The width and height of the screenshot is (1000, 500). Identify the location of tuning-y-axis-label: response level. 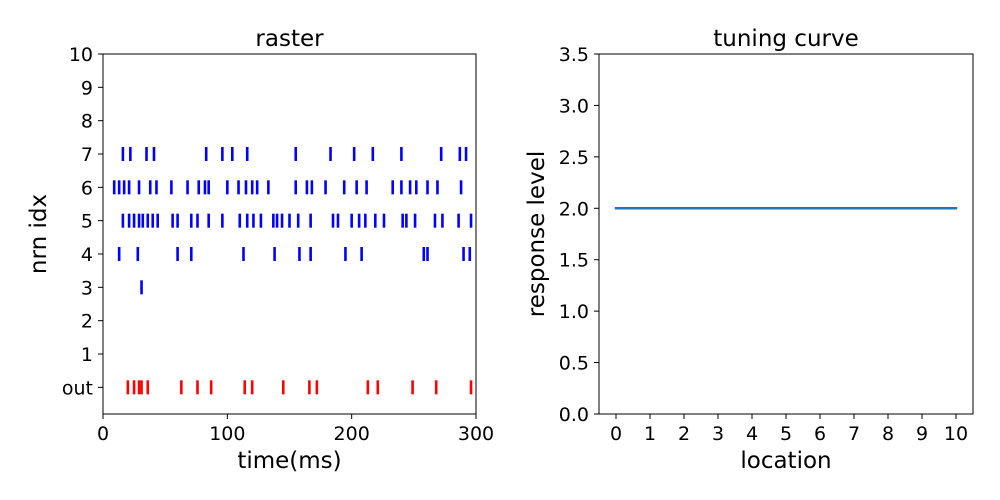
(537, 234).